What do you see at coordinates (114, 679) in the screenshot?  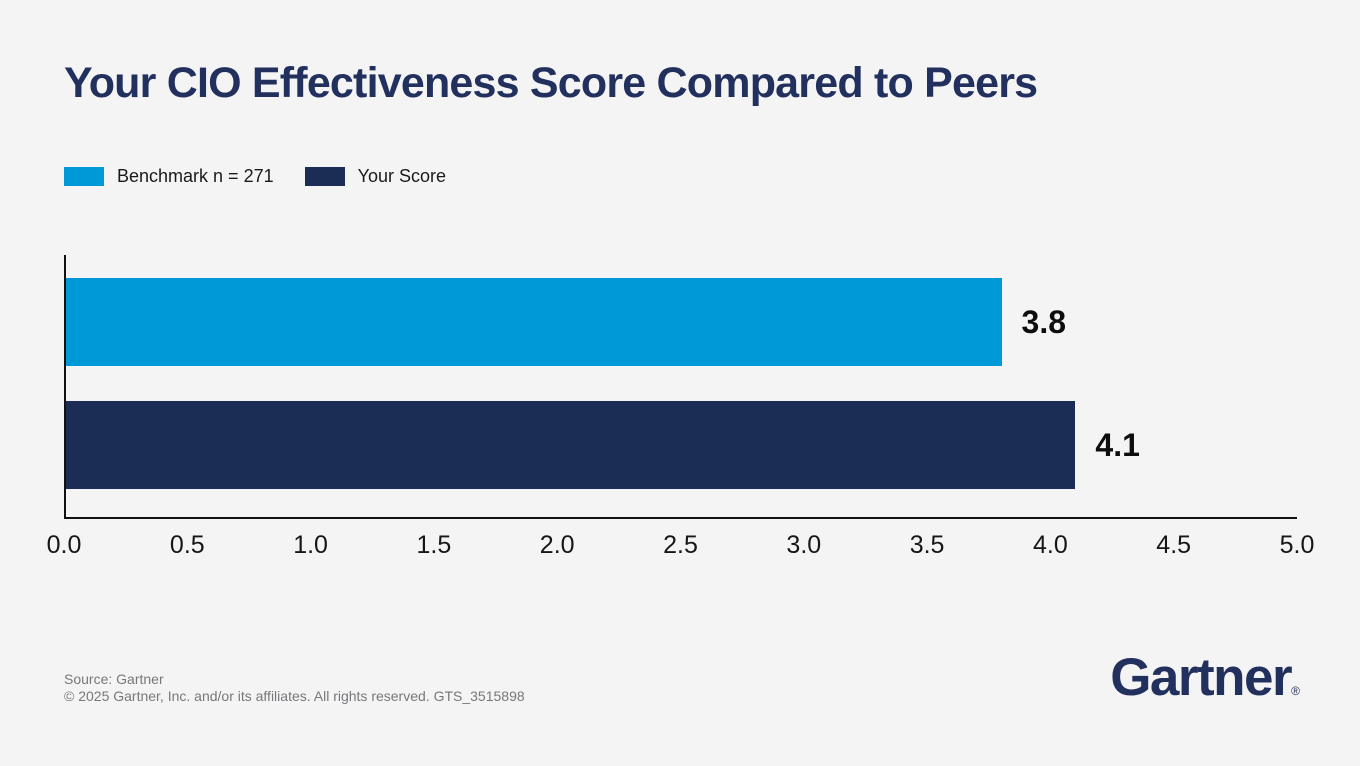 I see `source-line: Source: Gartner` at bounding box center [114, 679].